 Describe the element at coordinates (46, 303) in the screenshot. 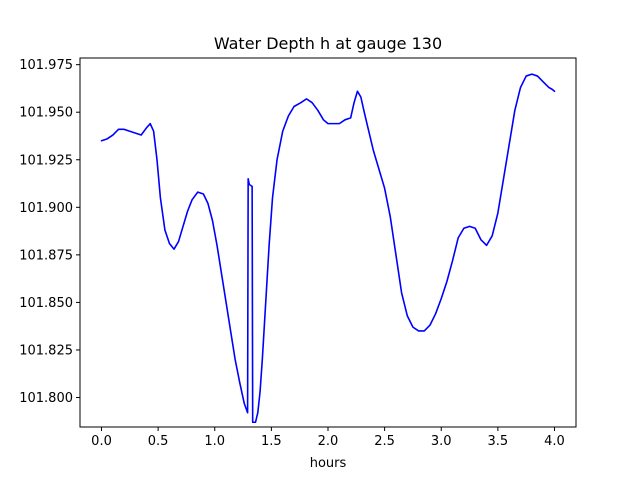

I see `y-tick-label: 101.850` at that location.